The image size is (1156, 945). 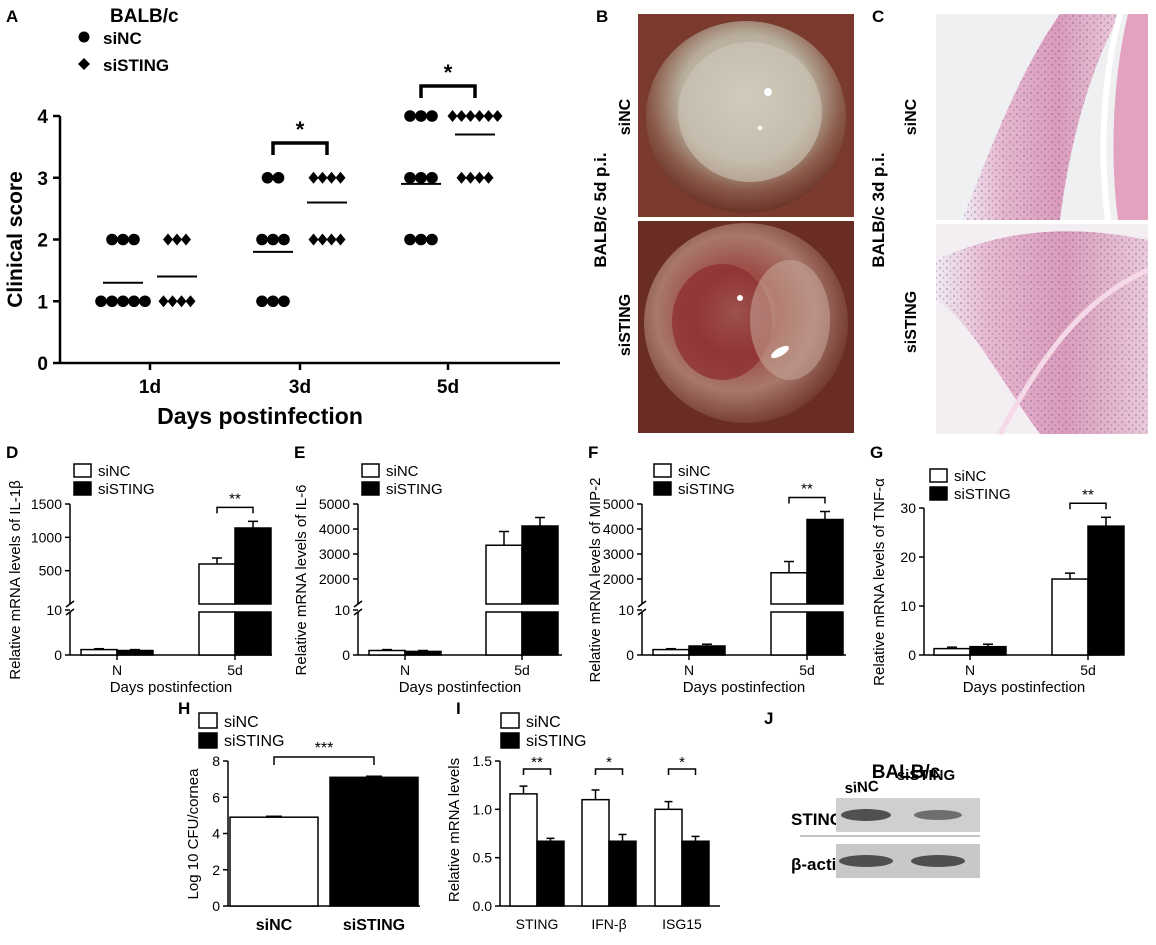 What do you see at coordinates (370, 488) in the screenshot?
I see `chart-e-legend-swatch-sisting` at bounding box center [370, 488].